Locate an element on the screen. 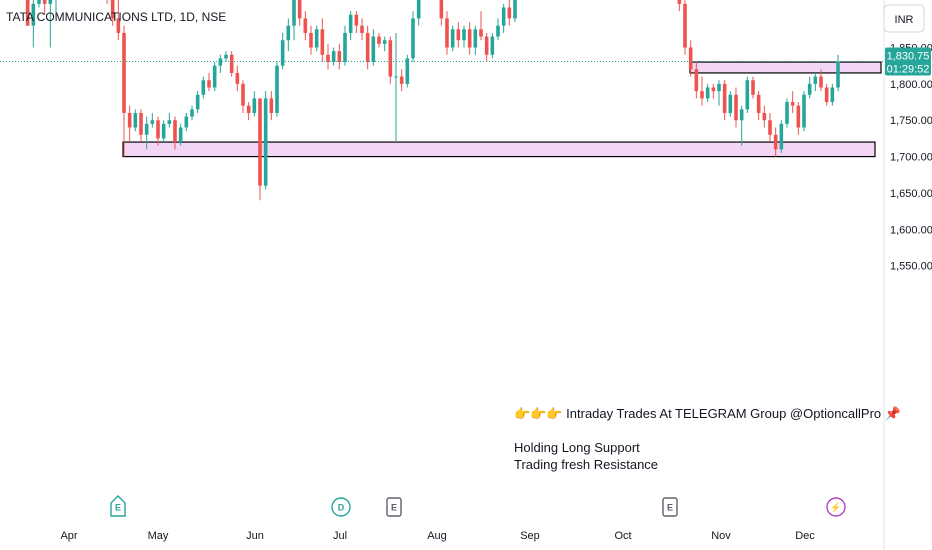  y-tick-label: 1,800.00 is located at coordinates (911, 85).